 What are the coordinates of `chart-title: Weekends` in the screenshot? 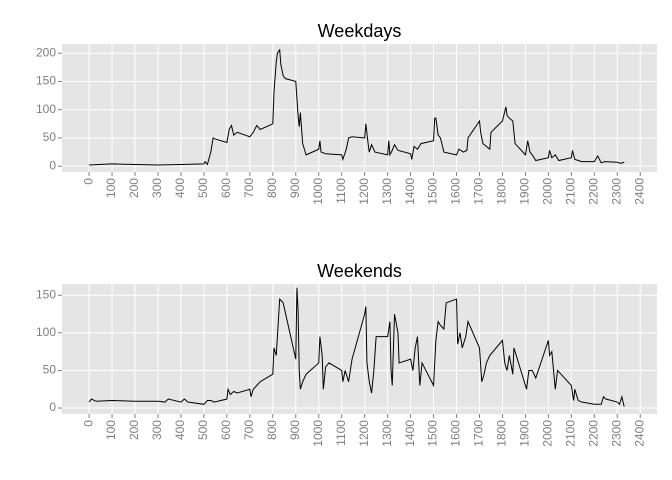 It's located at (359, 271).